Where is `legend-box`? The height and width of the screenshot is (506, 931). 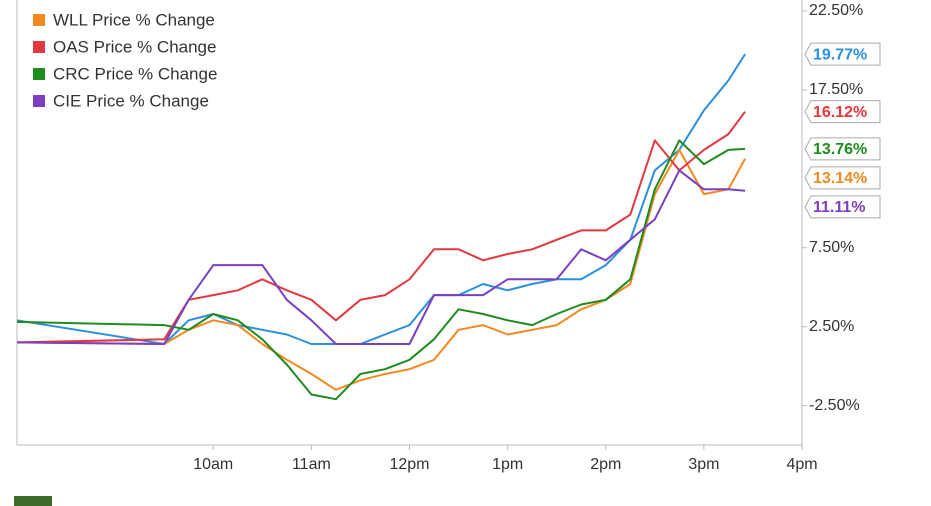 legend-box is located at coordinates (140, 61).